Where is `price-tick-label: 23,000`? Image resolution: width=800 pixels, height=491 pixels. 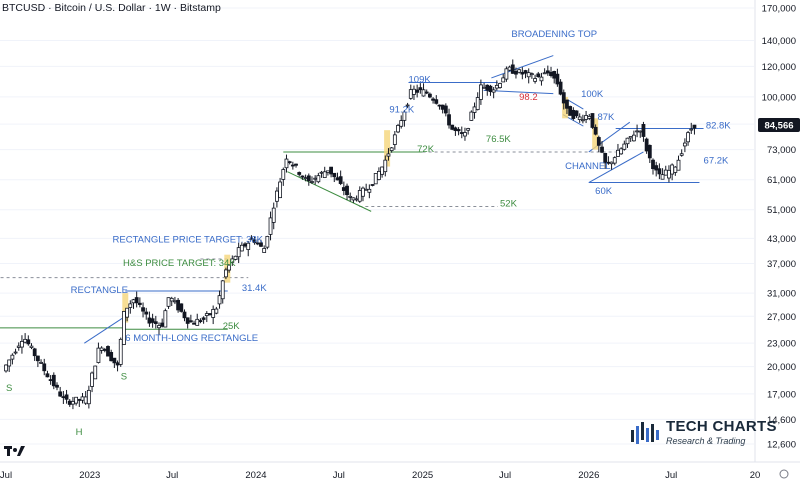
price-tick-label: 23,000 is located at coordinates (781, 344).